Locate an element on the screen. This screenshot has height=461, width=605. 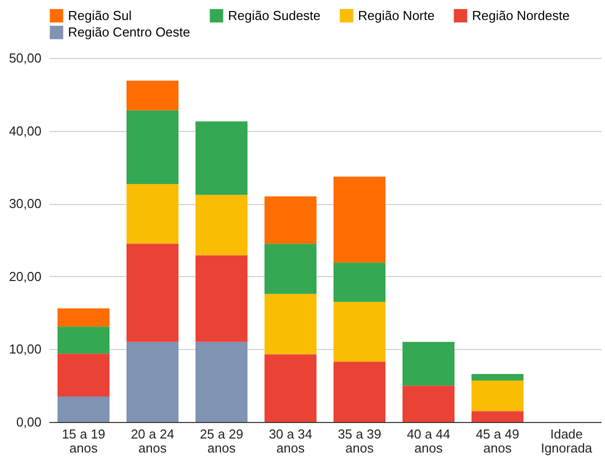
legend-label: Região Sul is located at coordinates (100, 15).